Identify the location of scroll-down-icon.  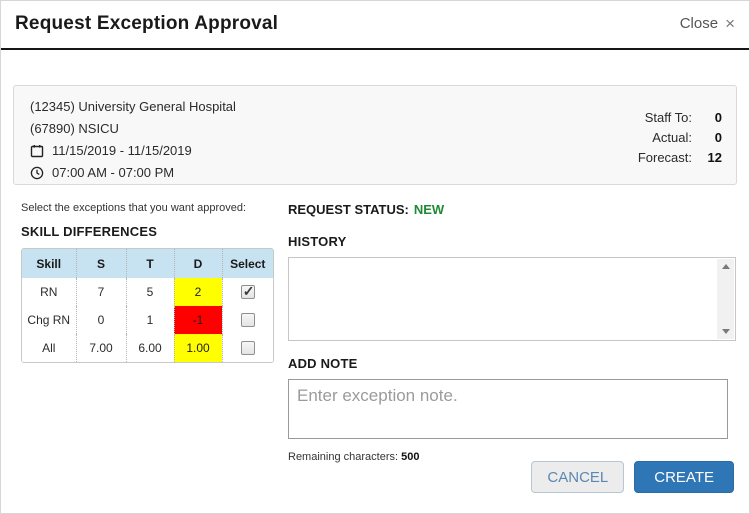
(725, 331).